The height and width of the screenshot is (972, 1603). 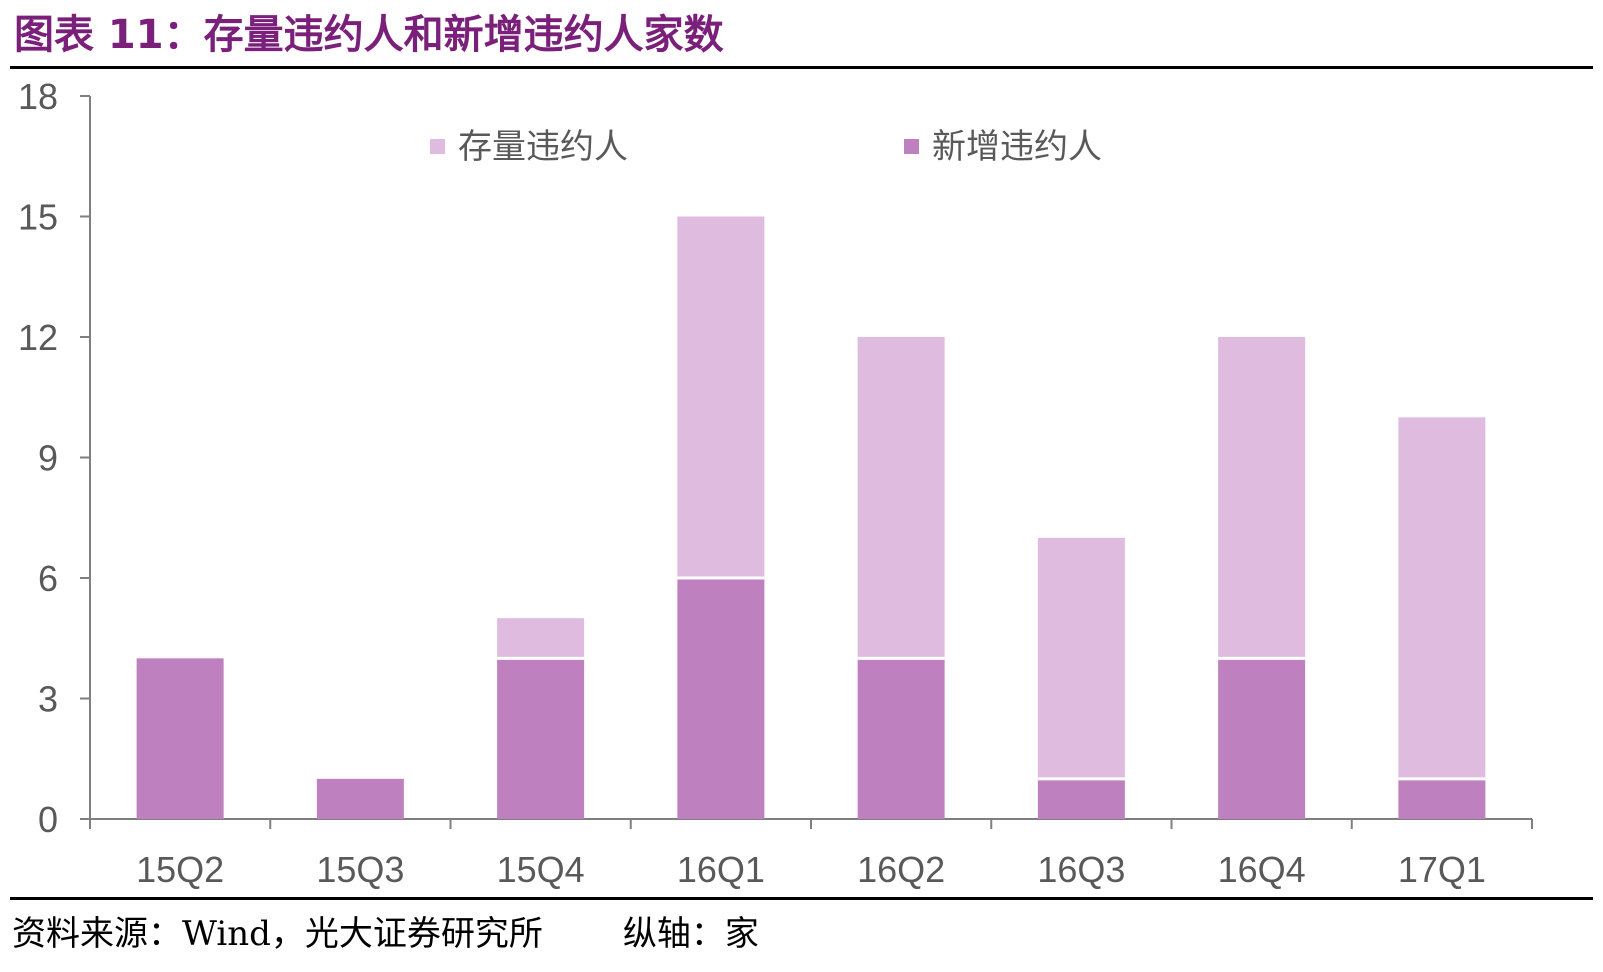 What do you see at coordinates (901, 738) in the screenshot?
I see `bar-new-16Q2` at bounding box center [901, 738].